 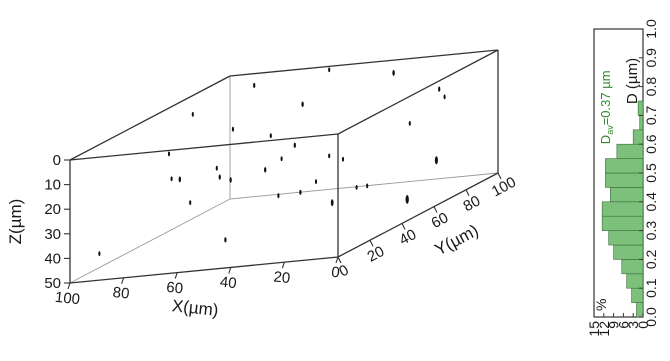 What do you see at coordinates (204, 270) in the screenshot?
I see `box-edge-front-x-bottom` at bounding box center [204, 270].